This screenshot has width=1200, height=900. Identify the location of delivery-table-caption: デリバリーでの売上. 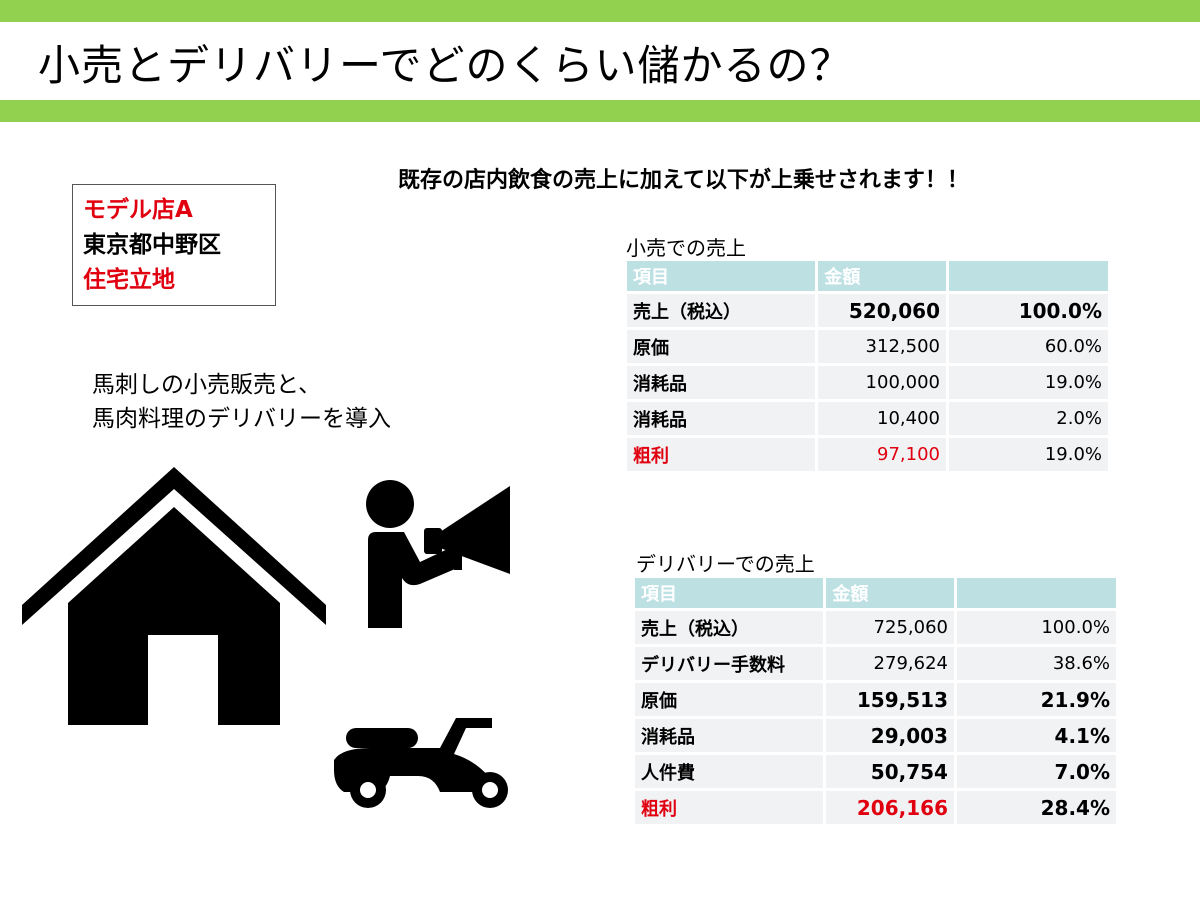
(725, 564).